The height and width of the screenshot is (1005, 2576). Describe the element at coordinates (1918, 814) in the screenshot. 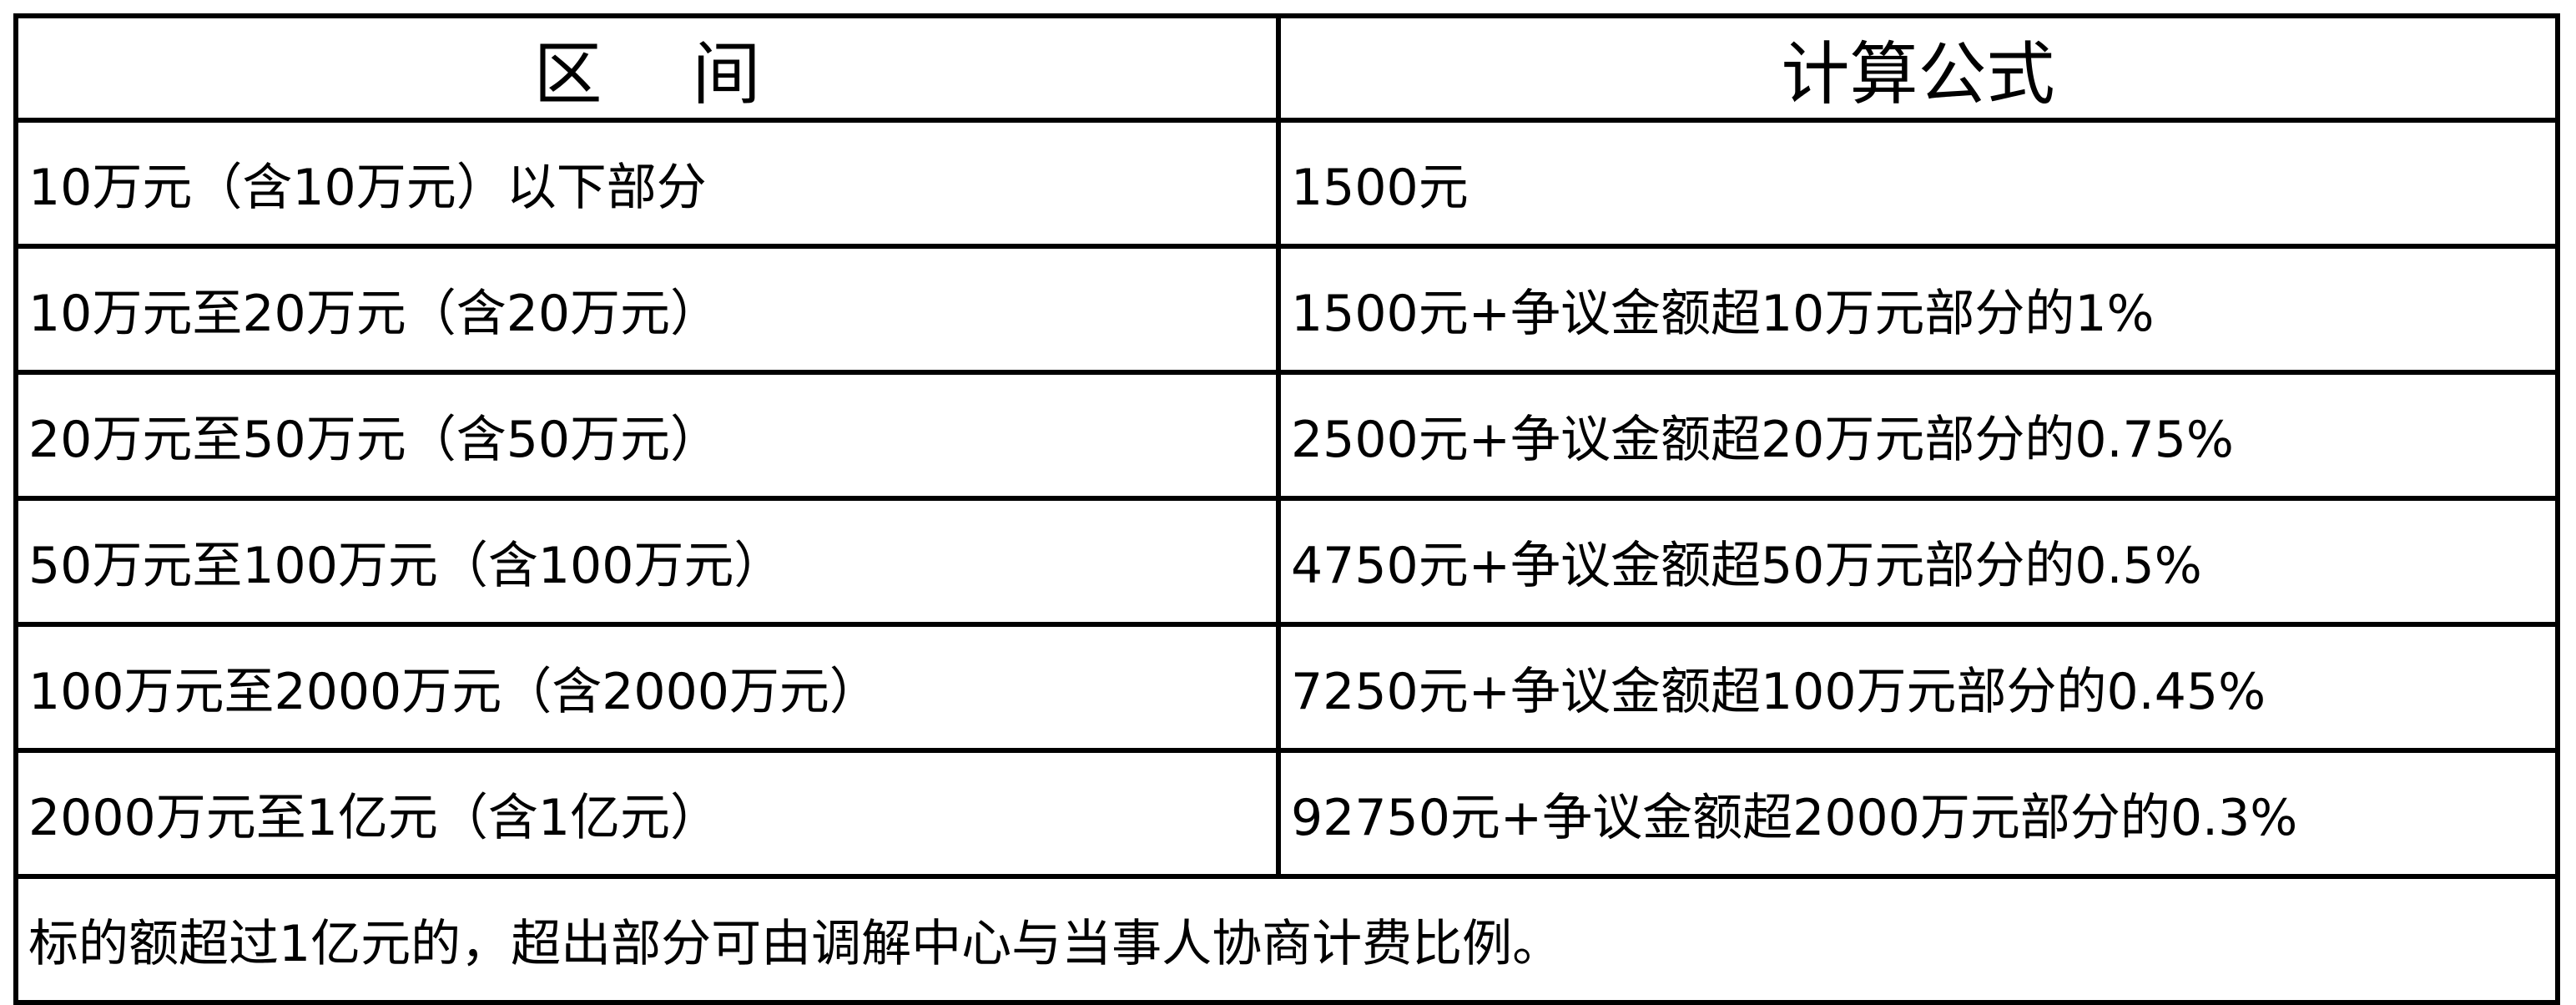

I see `formula-cell: 92750元+争议金额超2000万元部分的0.3%` at that location.